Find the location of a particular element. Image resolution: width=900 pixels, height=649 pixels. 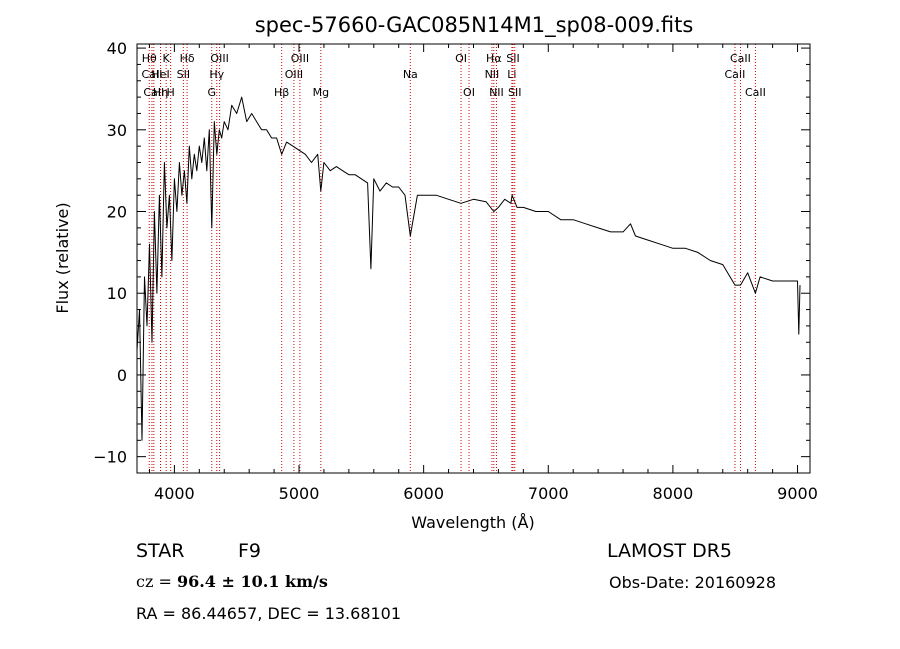

line-marker-label-15: Mg is located at coordinates (321, 92).